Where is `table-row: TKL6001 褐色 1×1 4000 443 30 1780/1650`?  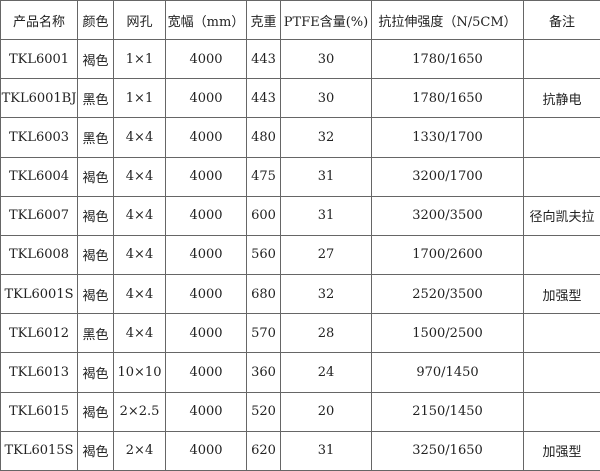 table-row: TKL6001 褐色 1×1 4000 443 30 1780/1650 is located at coordinates (300, 59).